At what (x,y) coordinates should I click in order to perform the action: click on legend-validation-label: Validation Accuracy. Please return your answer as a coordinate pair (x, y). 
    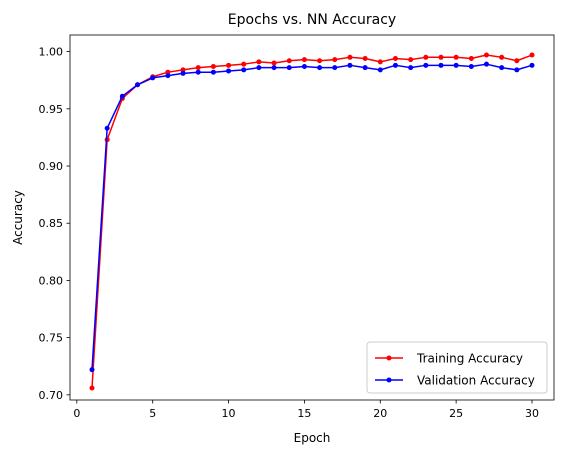
    Looking at the image, I should click on (476, 381).